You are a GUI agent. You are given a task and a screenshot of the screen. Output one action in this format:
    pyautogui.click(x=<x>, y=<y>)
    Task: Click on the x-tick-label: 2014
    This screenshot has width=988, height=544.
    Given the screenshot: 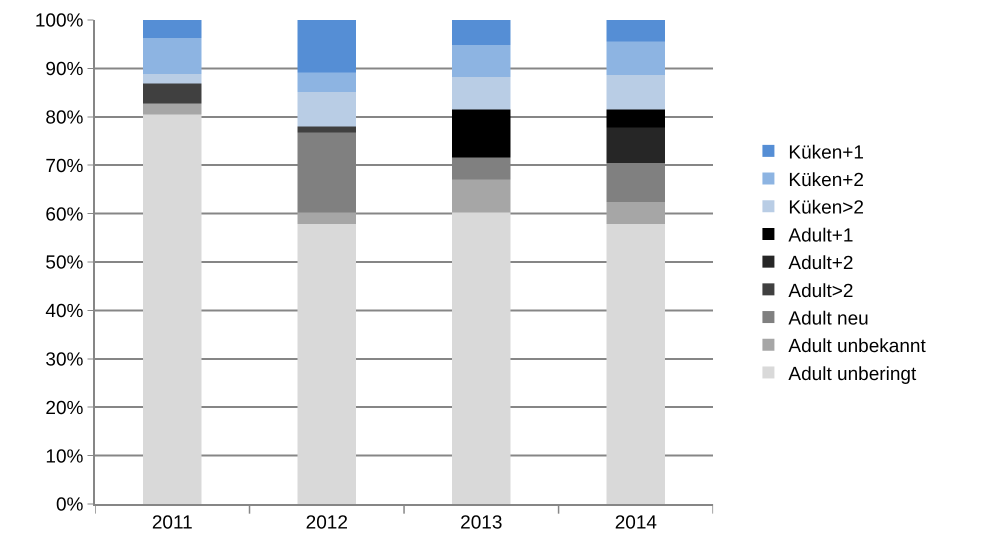 What is the action you would take?
    pyautogui.click(x=636, y=523)
    